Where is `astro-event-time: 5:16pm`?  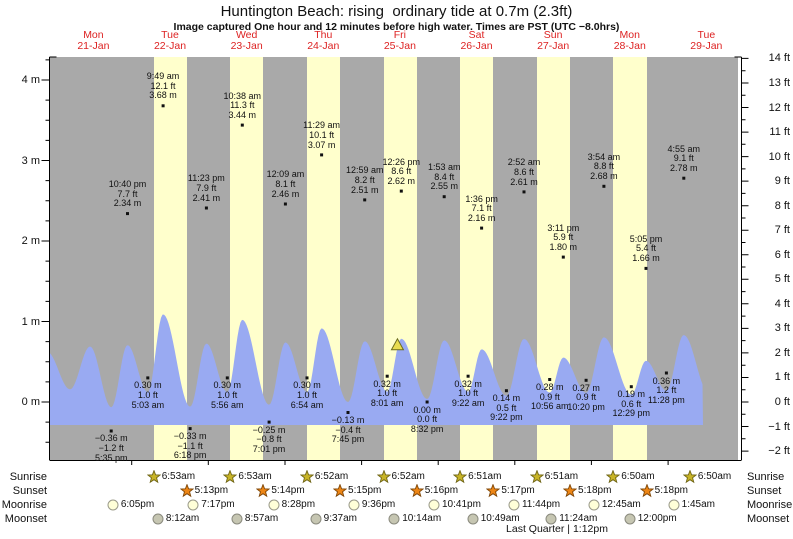 astro-event-time: 5:16pm is located at coordinates (441, 490).